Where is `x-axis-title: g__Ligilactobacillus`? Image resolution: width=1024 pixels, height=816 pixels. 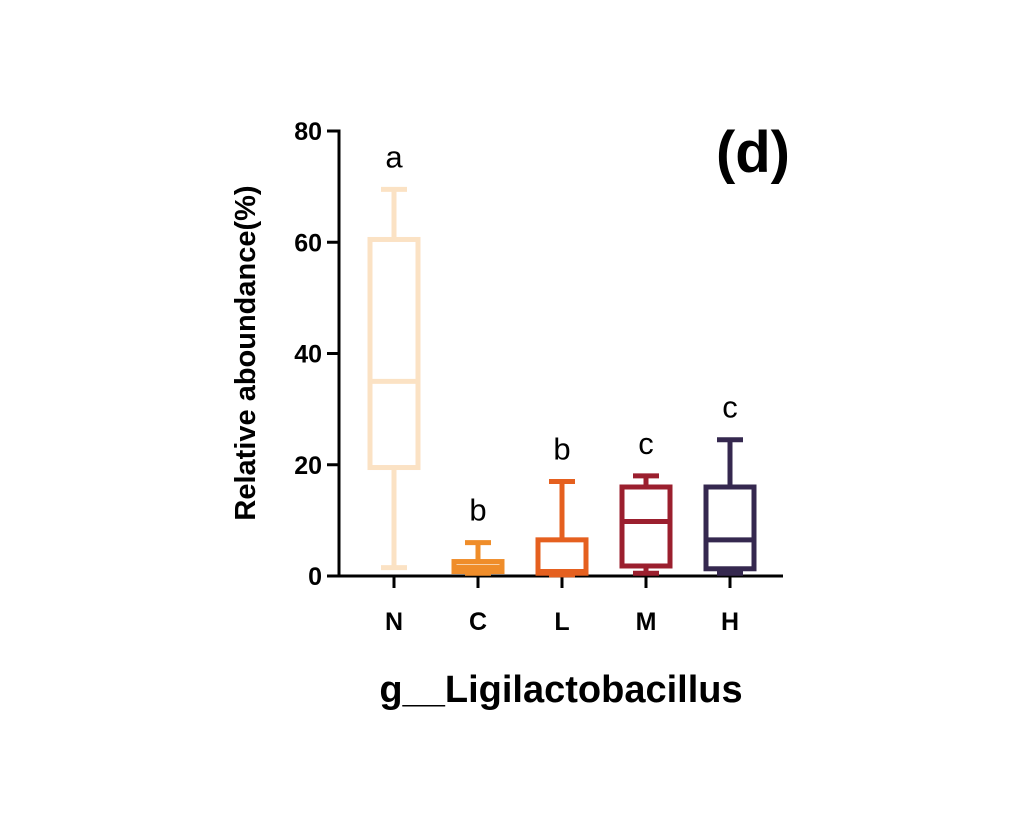
x-axis-title: g__Ligilactobacillus is located at coordinates (560, 690).